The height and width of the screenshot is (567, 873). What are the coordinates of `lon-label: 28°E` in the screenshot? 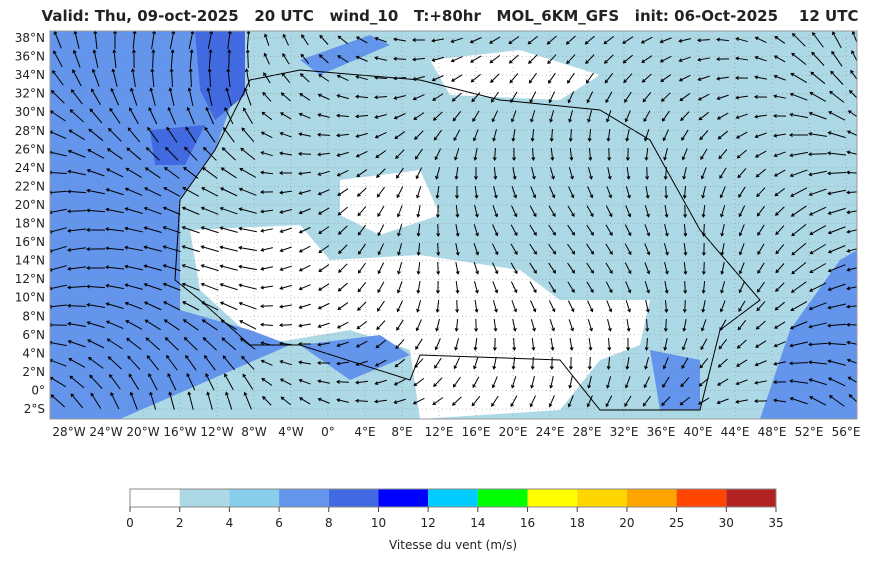 It's located at (587, 432).